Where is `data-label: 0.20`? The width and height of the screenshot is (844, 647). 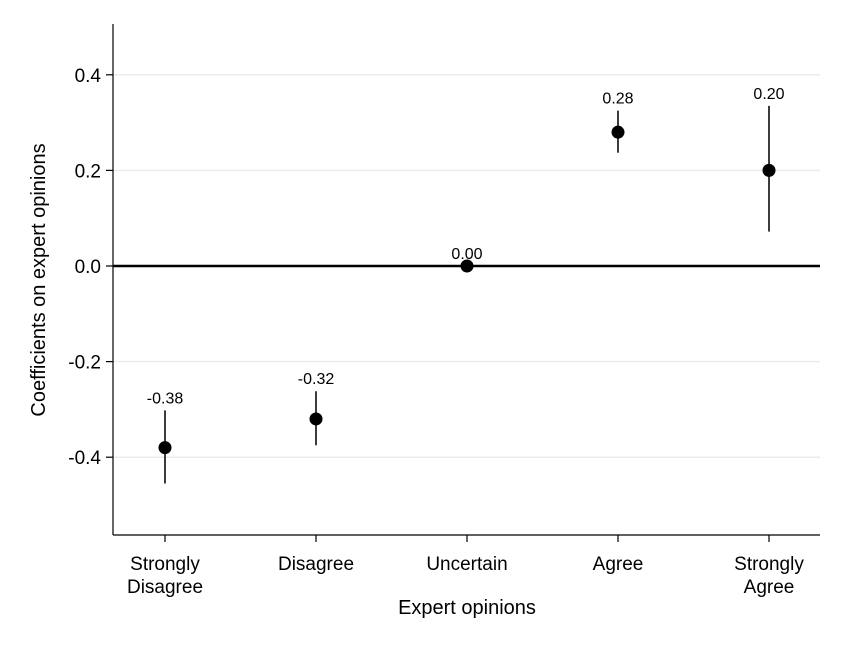
data-label: 0.20 is located at coordinates (768, 94).